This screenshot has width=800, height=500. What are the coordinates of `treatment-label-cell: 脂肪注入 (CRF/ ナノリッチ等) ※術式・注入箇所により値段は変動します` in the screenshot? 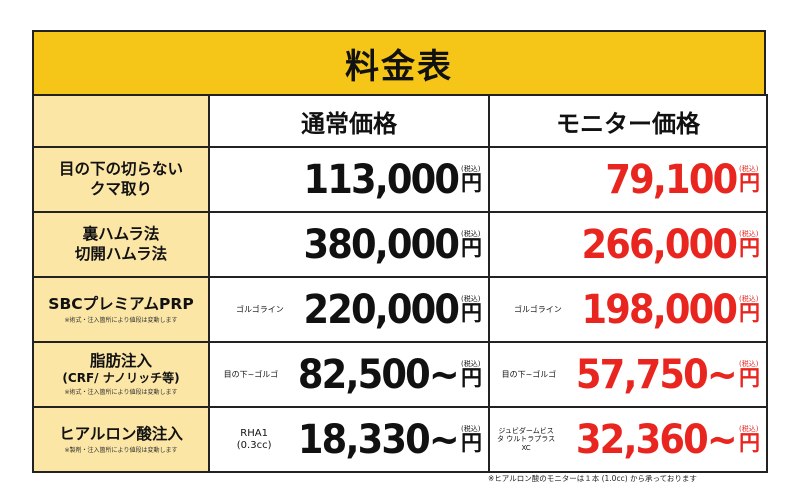 It's located at (121, 374).